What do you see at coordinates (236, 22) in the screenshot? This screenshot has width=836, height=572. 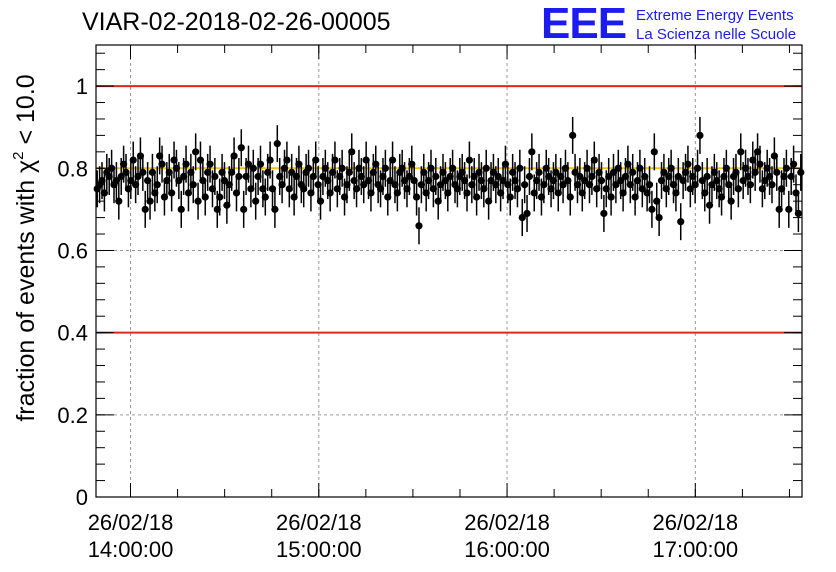 I see `chart-title: VIAR-02-2018-02-26-00005` at bounding box center [236, 22].